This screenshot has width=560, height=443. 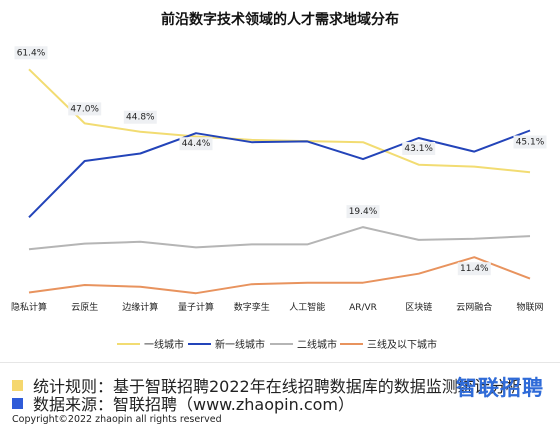 I want to click on data-label-0: 61.4%, so click(x=31, y=53).